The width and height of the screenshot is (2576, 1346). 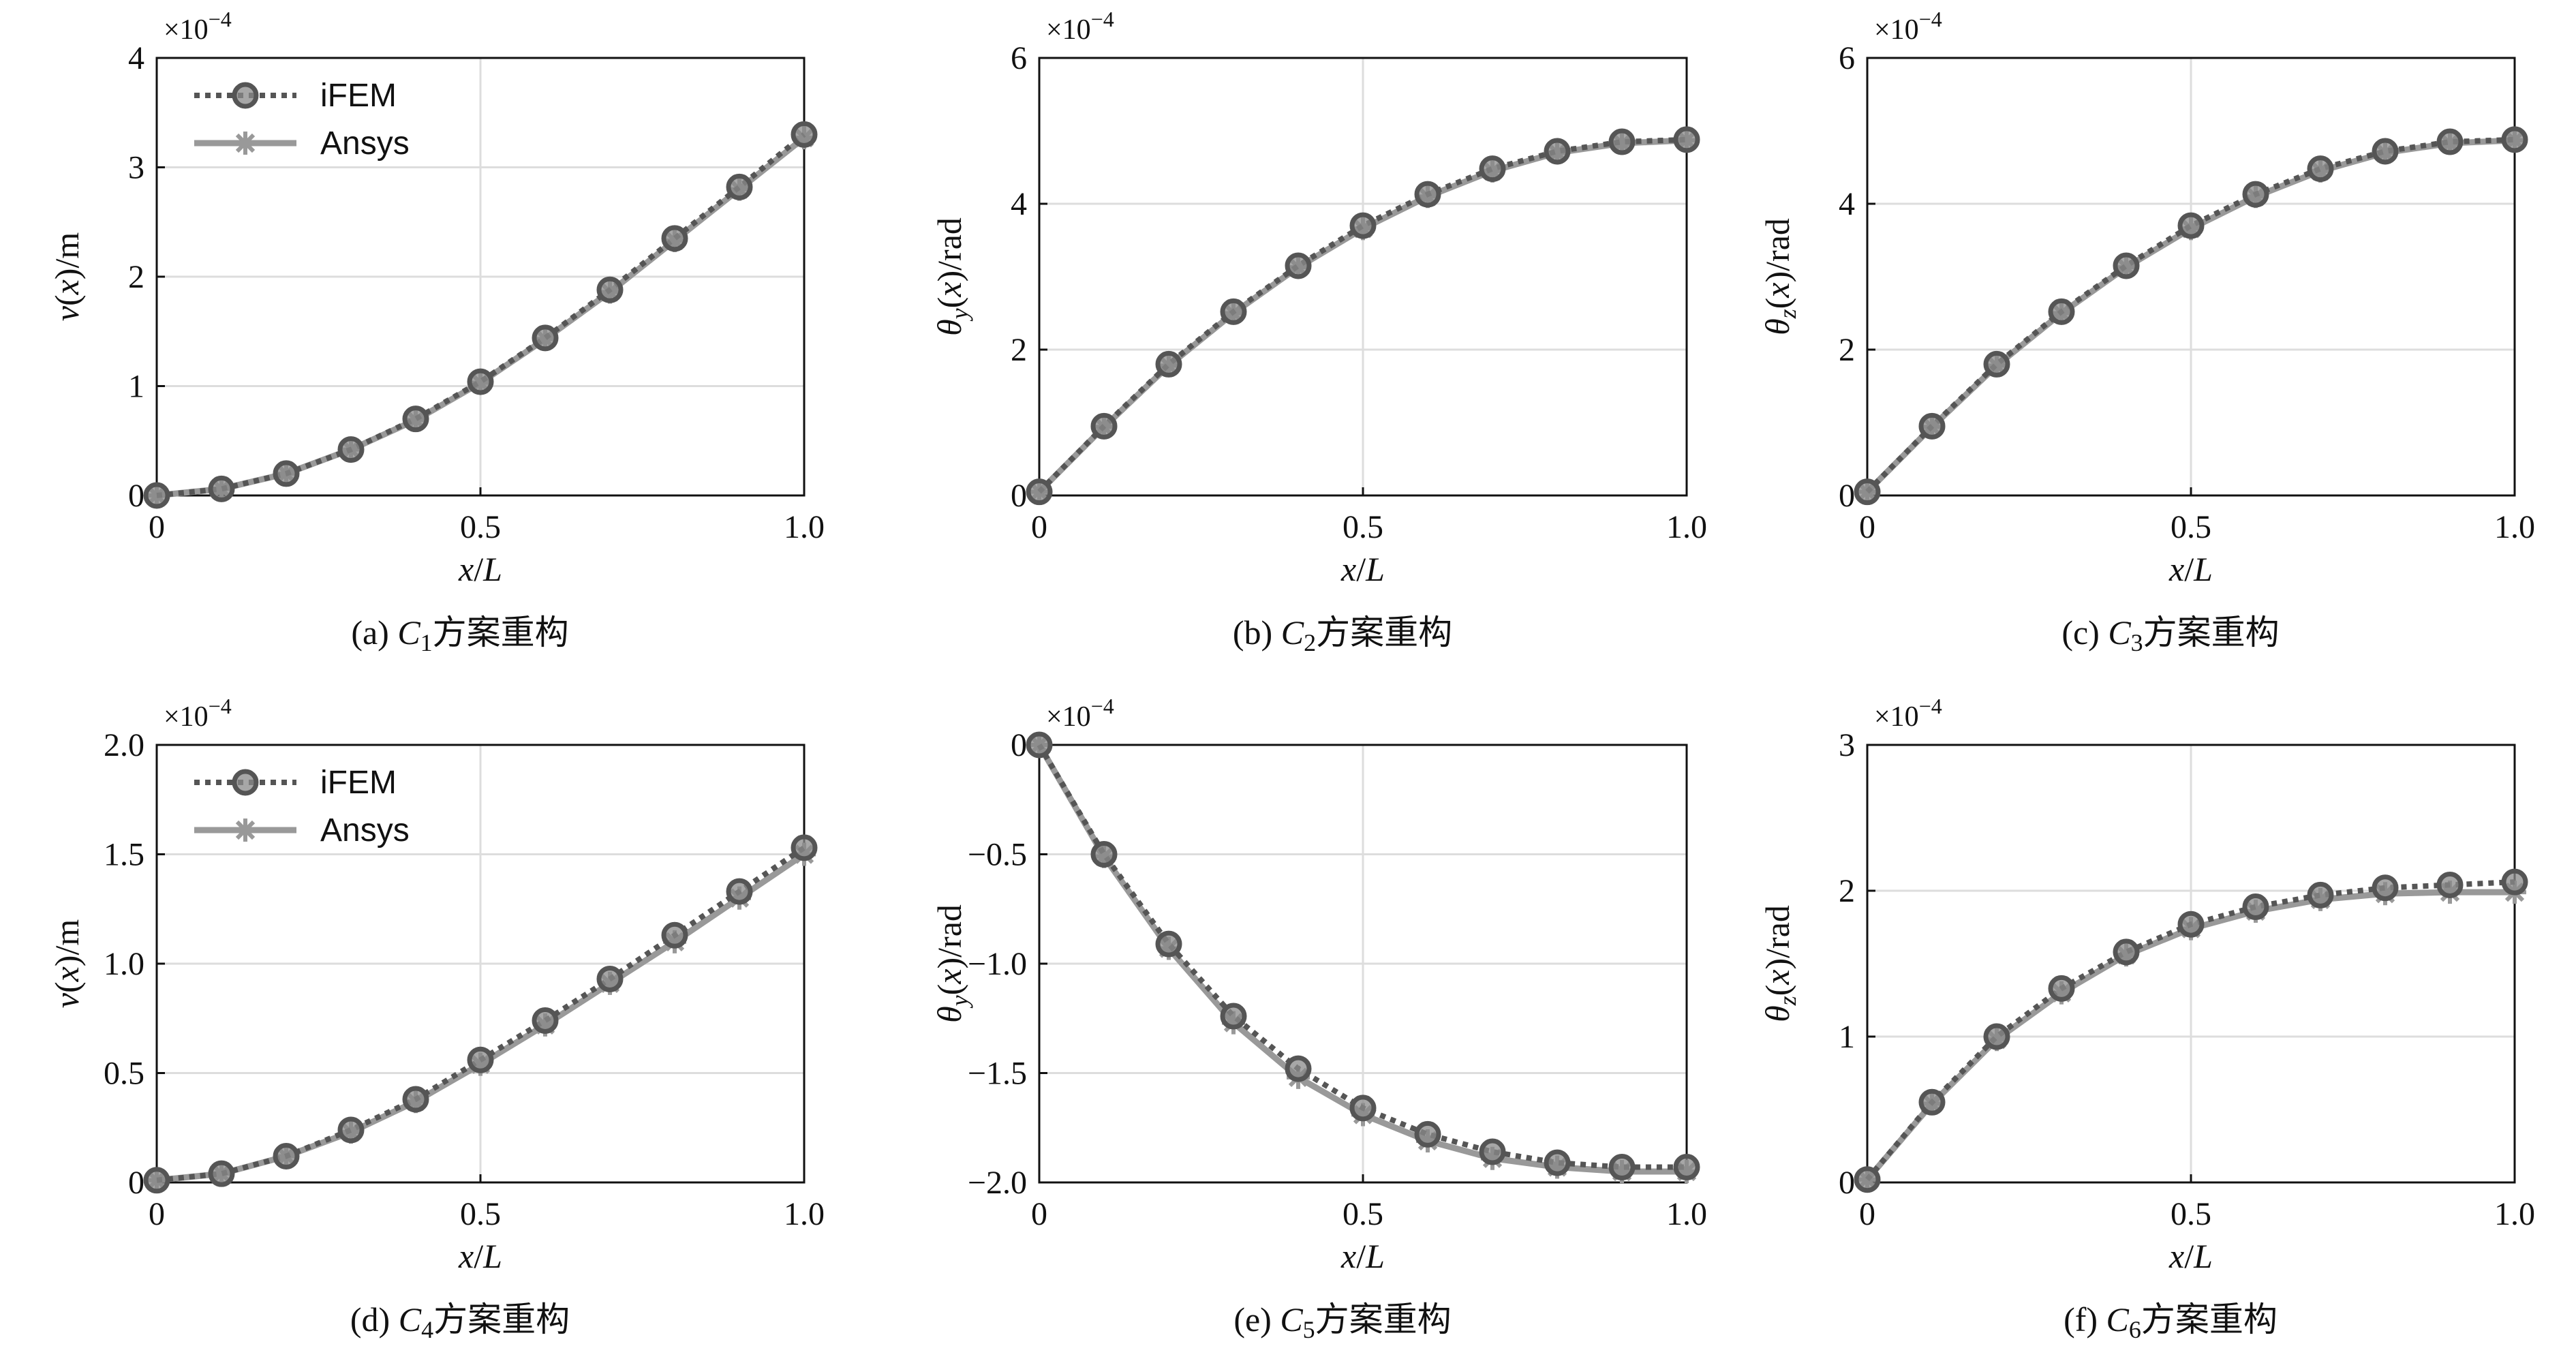 I want to click on panel-caption: (c) C3方案重构, so click(x=2170, y=634).